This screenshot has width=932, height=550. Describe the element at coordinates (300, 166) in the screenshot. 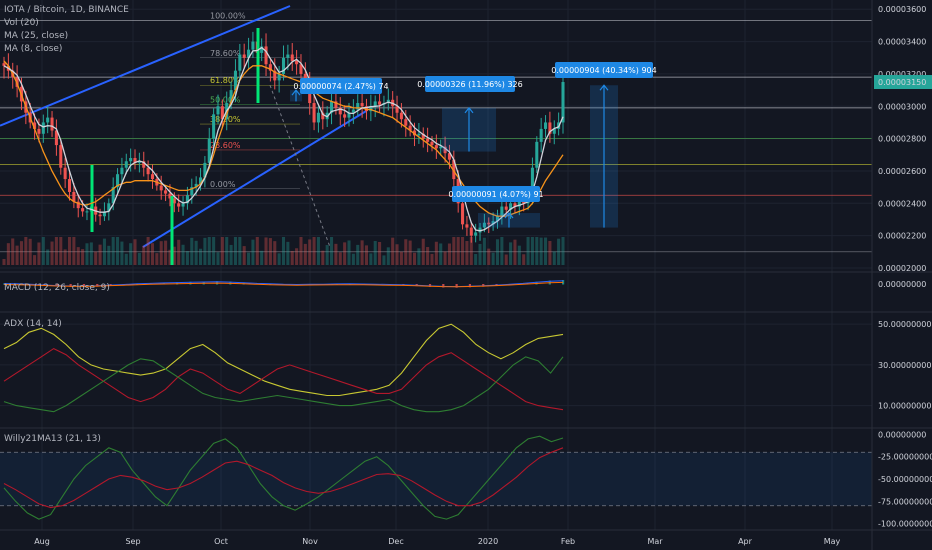

I see `trend-dashed-line` at that location.